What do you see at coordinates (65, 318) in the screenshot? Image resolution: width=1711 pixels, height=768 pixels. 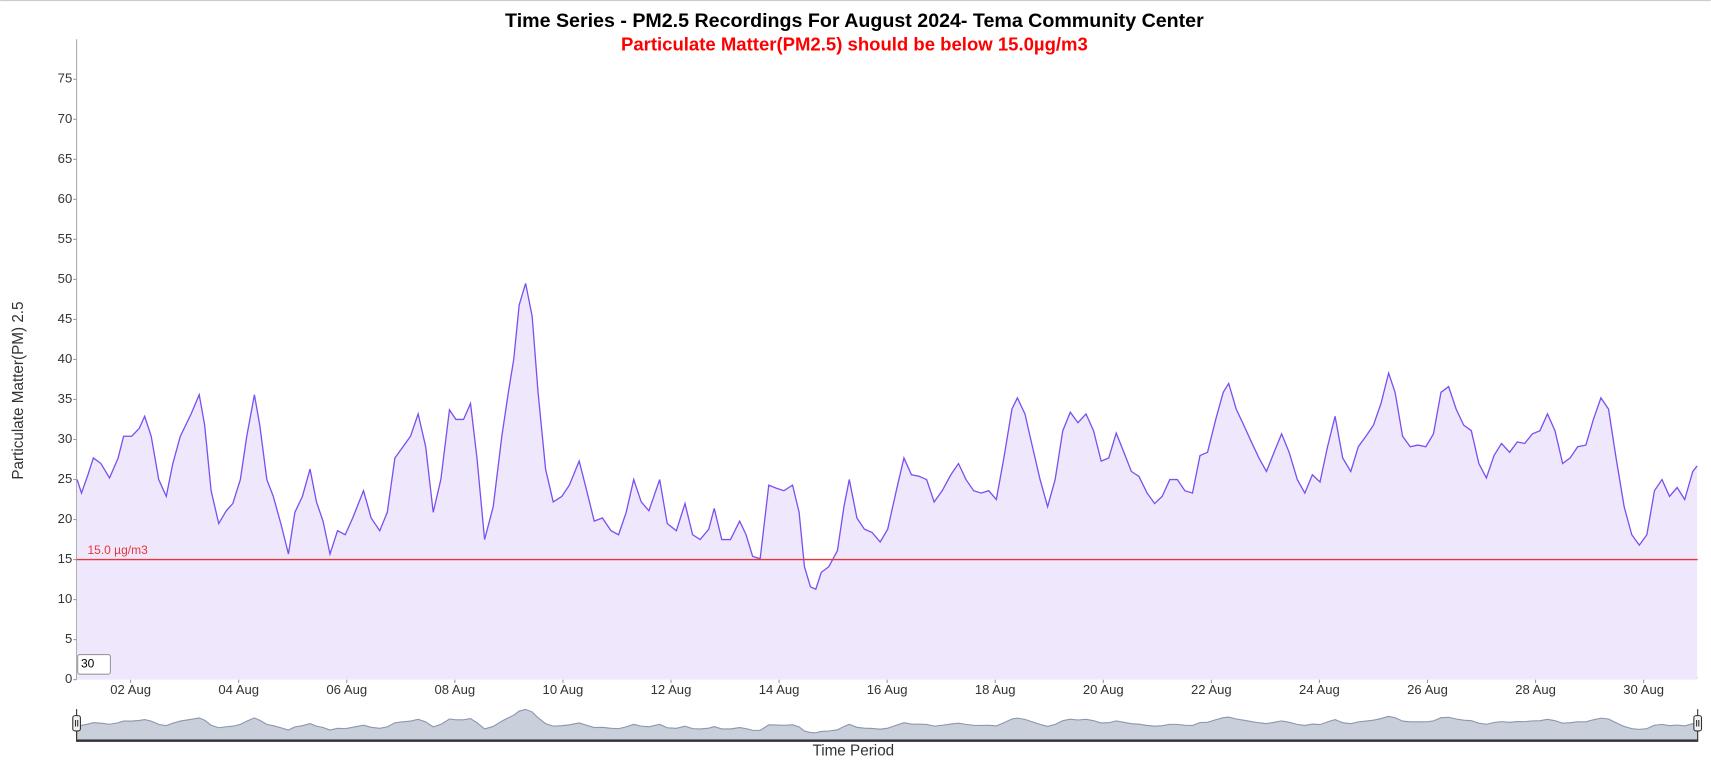 I see `y-tick-label: 45` at bounding box center [65, 318].